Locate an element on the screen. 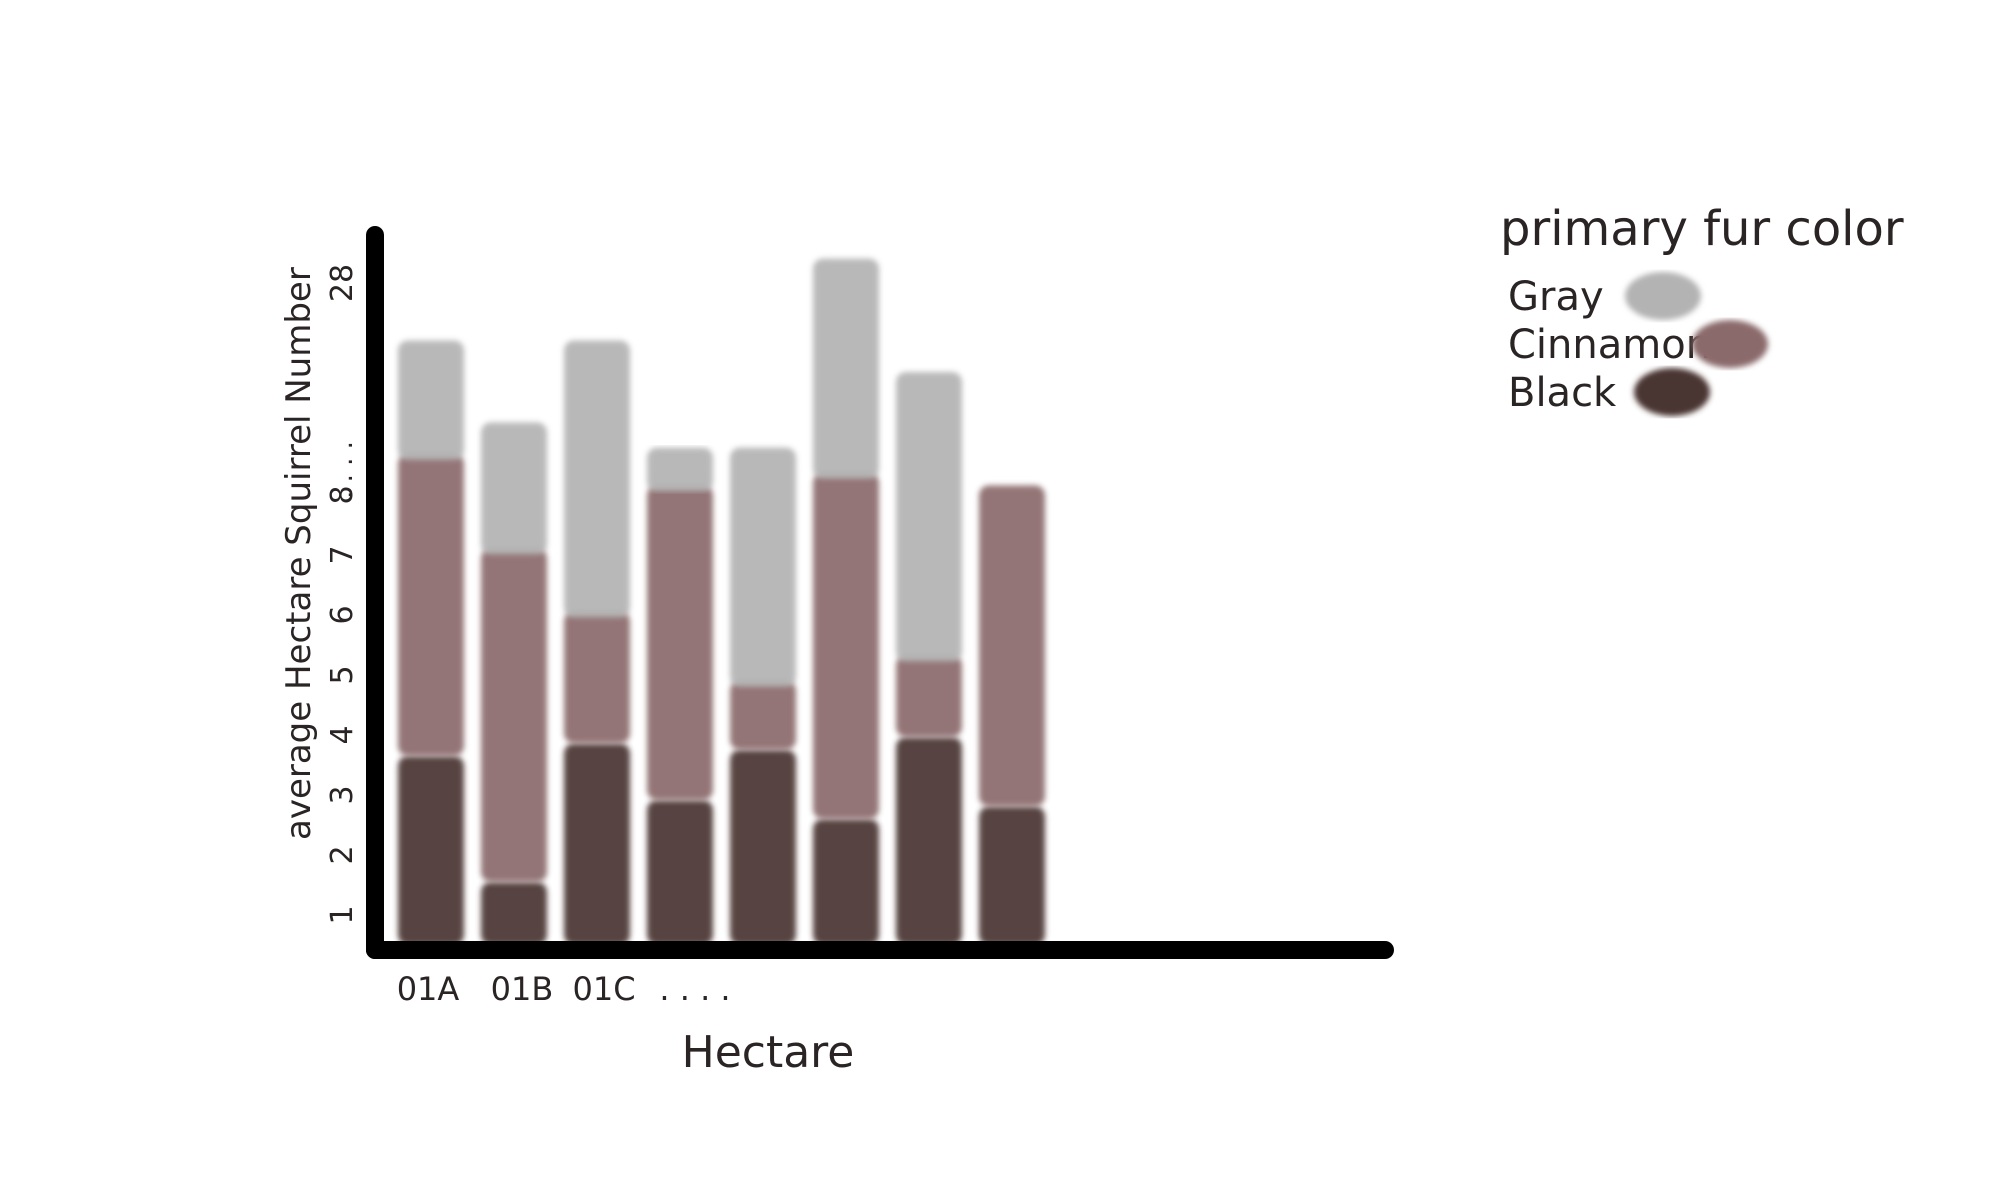  legend-label-black: Black is located at coordinates (1562, 393).